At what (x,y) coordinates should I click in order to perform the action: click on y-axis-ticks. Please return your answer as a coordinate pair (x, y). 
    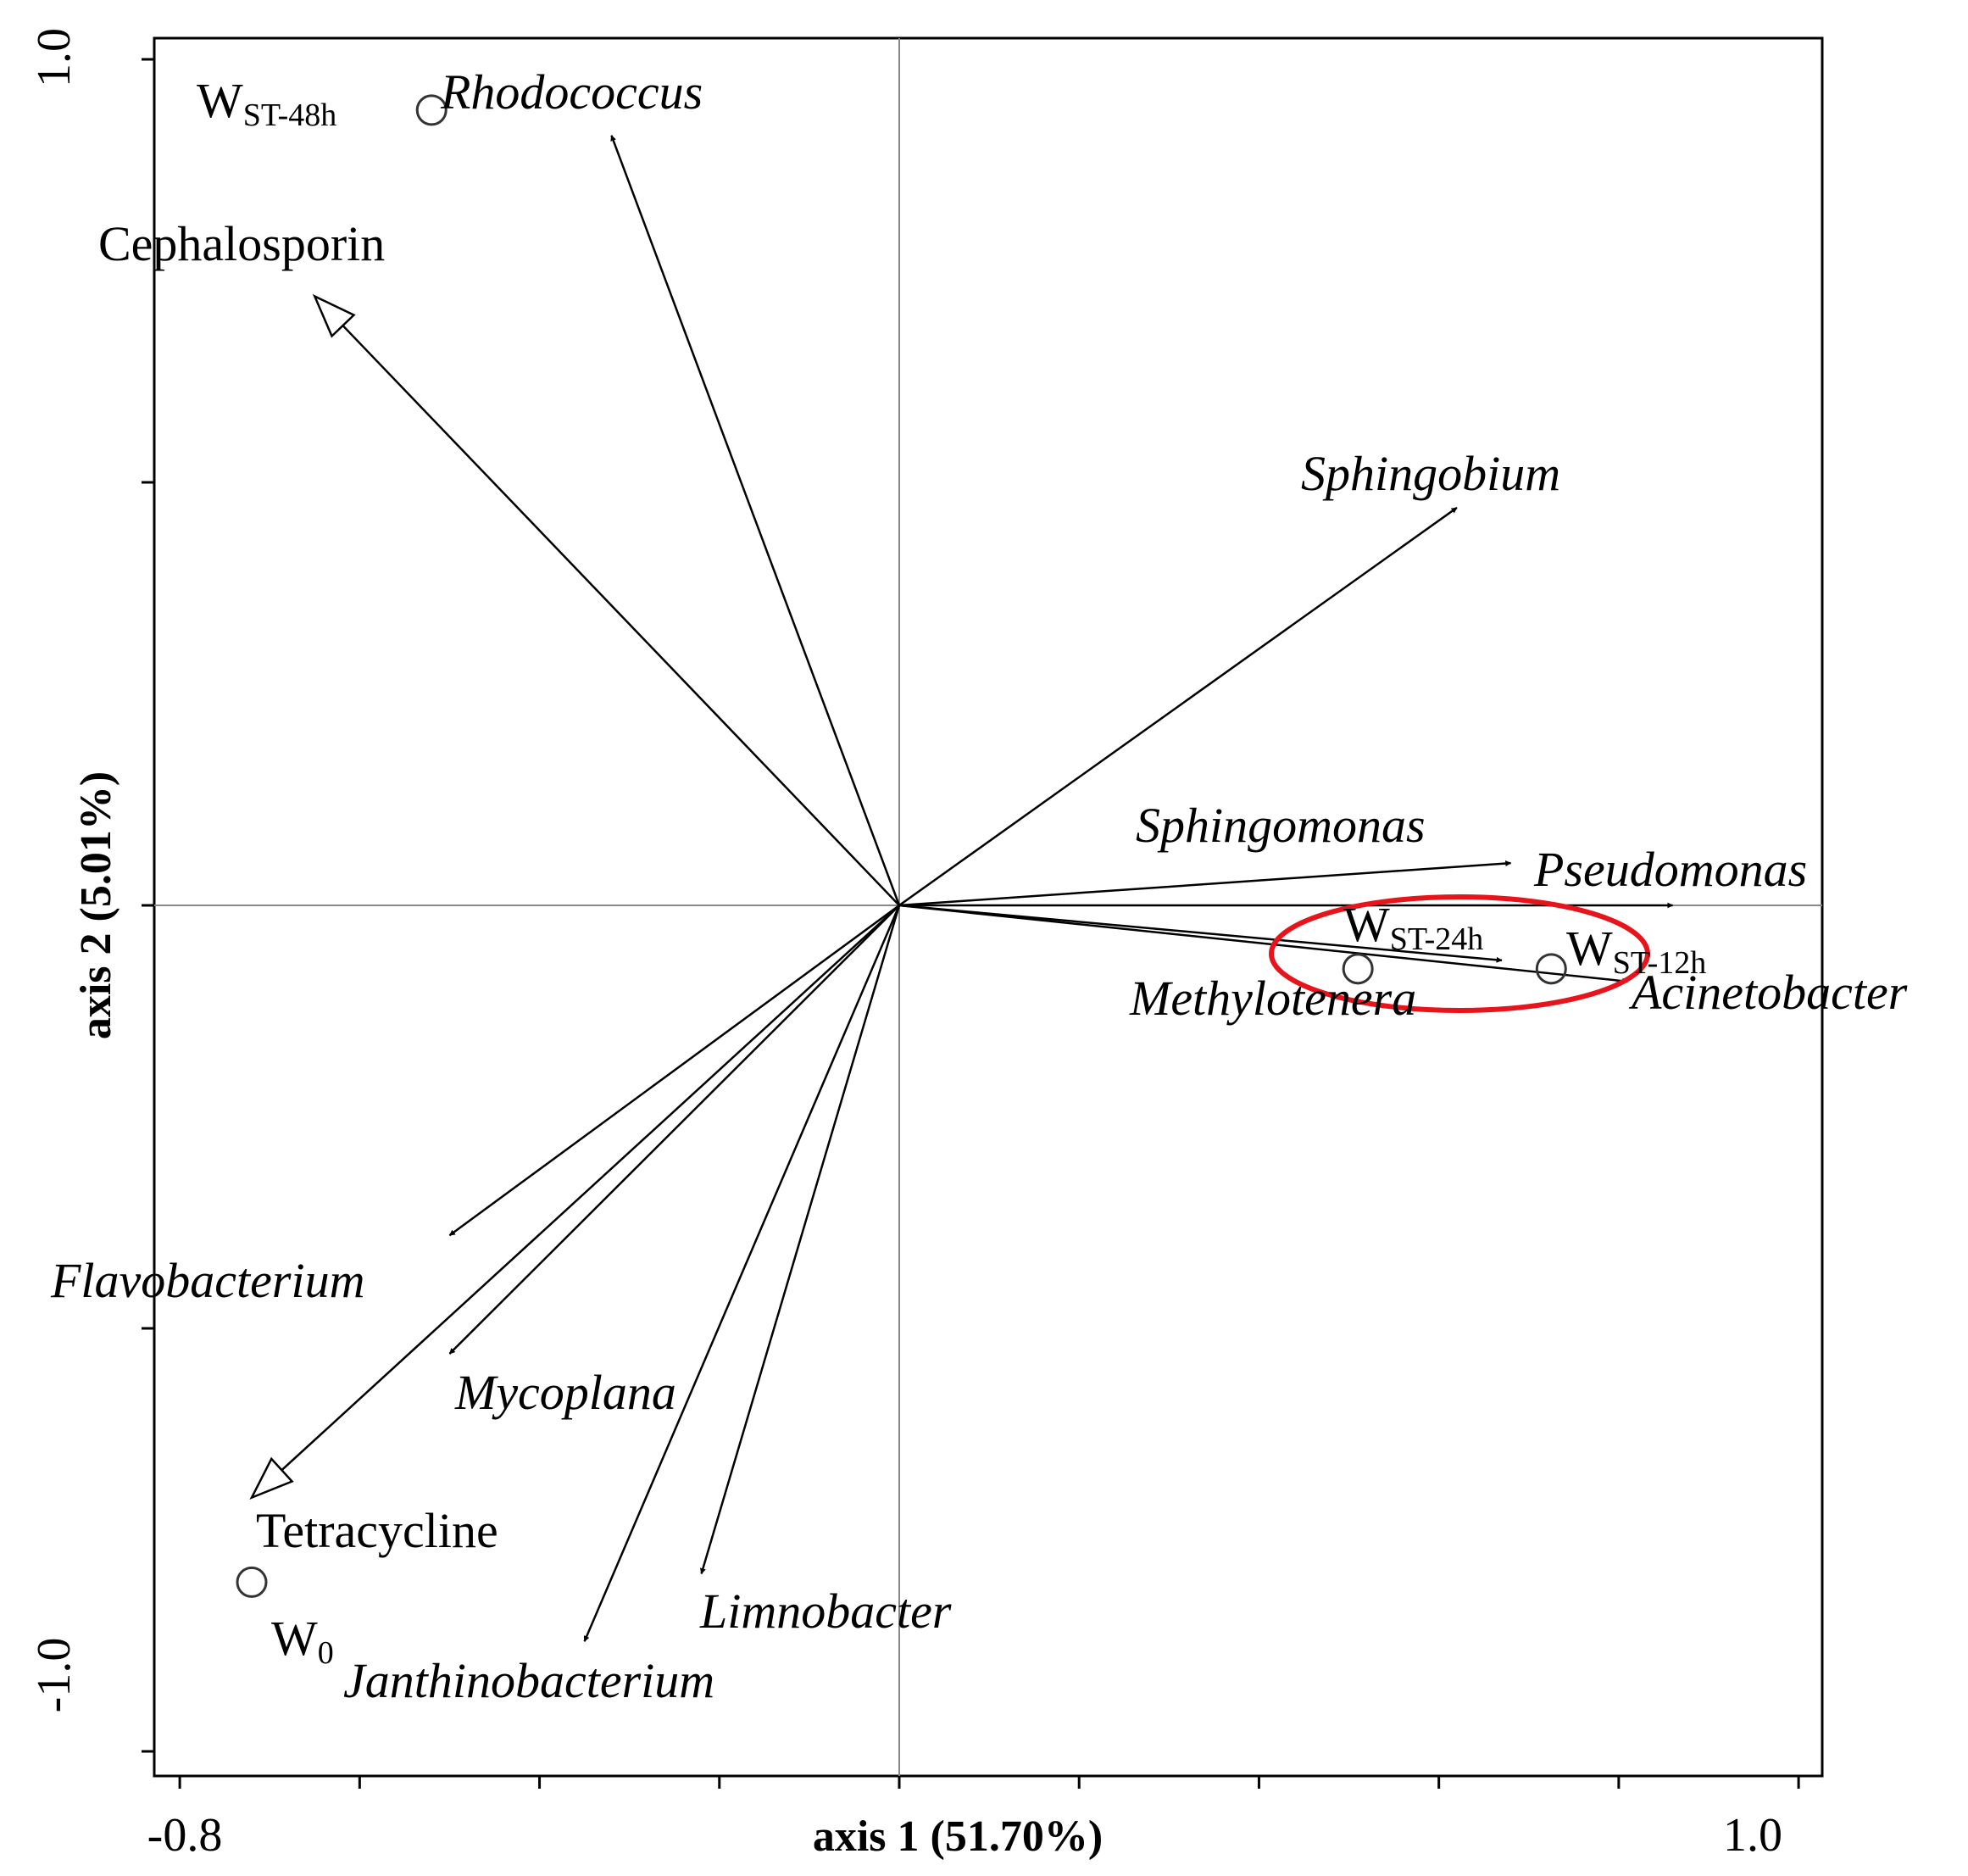
    Looking at the image, I should click on (148, 905).